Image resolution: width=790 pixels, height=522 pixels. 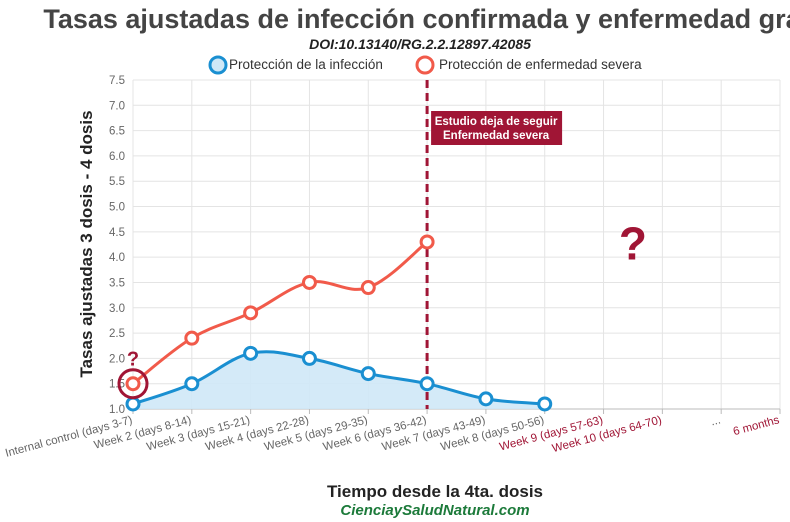 What do you see at coordinates (117, 359) in the screenshot?
I see `y-tick-label: 2.0` at bounding box center [117, 359].